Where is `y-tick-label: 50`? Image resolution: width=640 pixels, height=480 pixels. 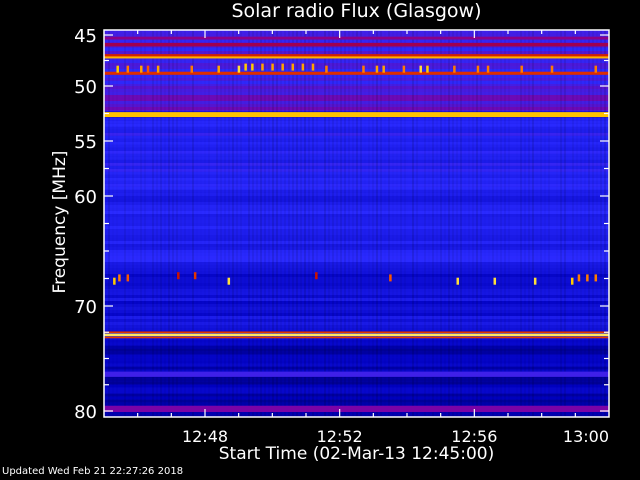 y-tick-label: 50 is located at coordinates (85, 87).